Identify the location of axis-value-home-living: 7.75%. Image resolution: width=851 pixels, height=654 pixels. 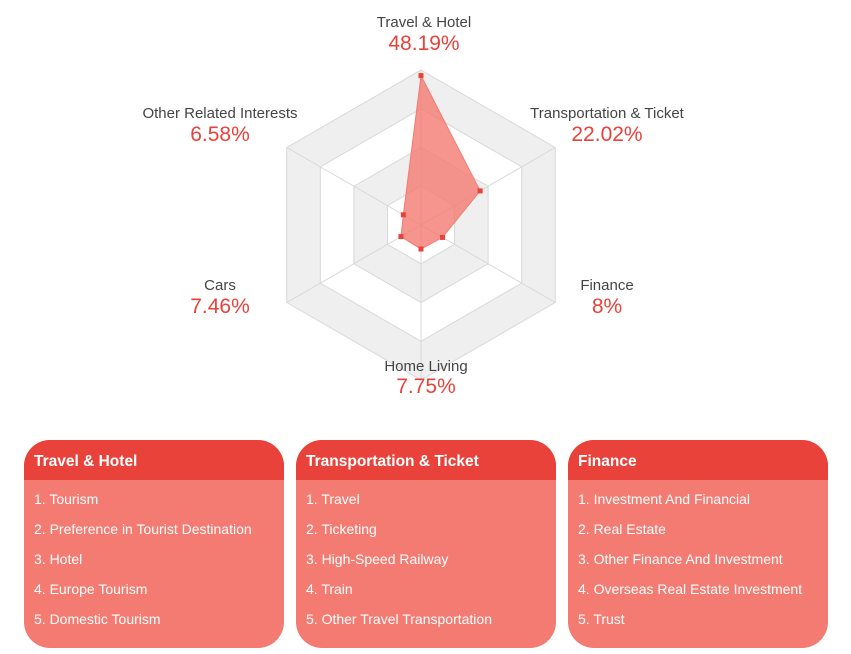
(426, 386).